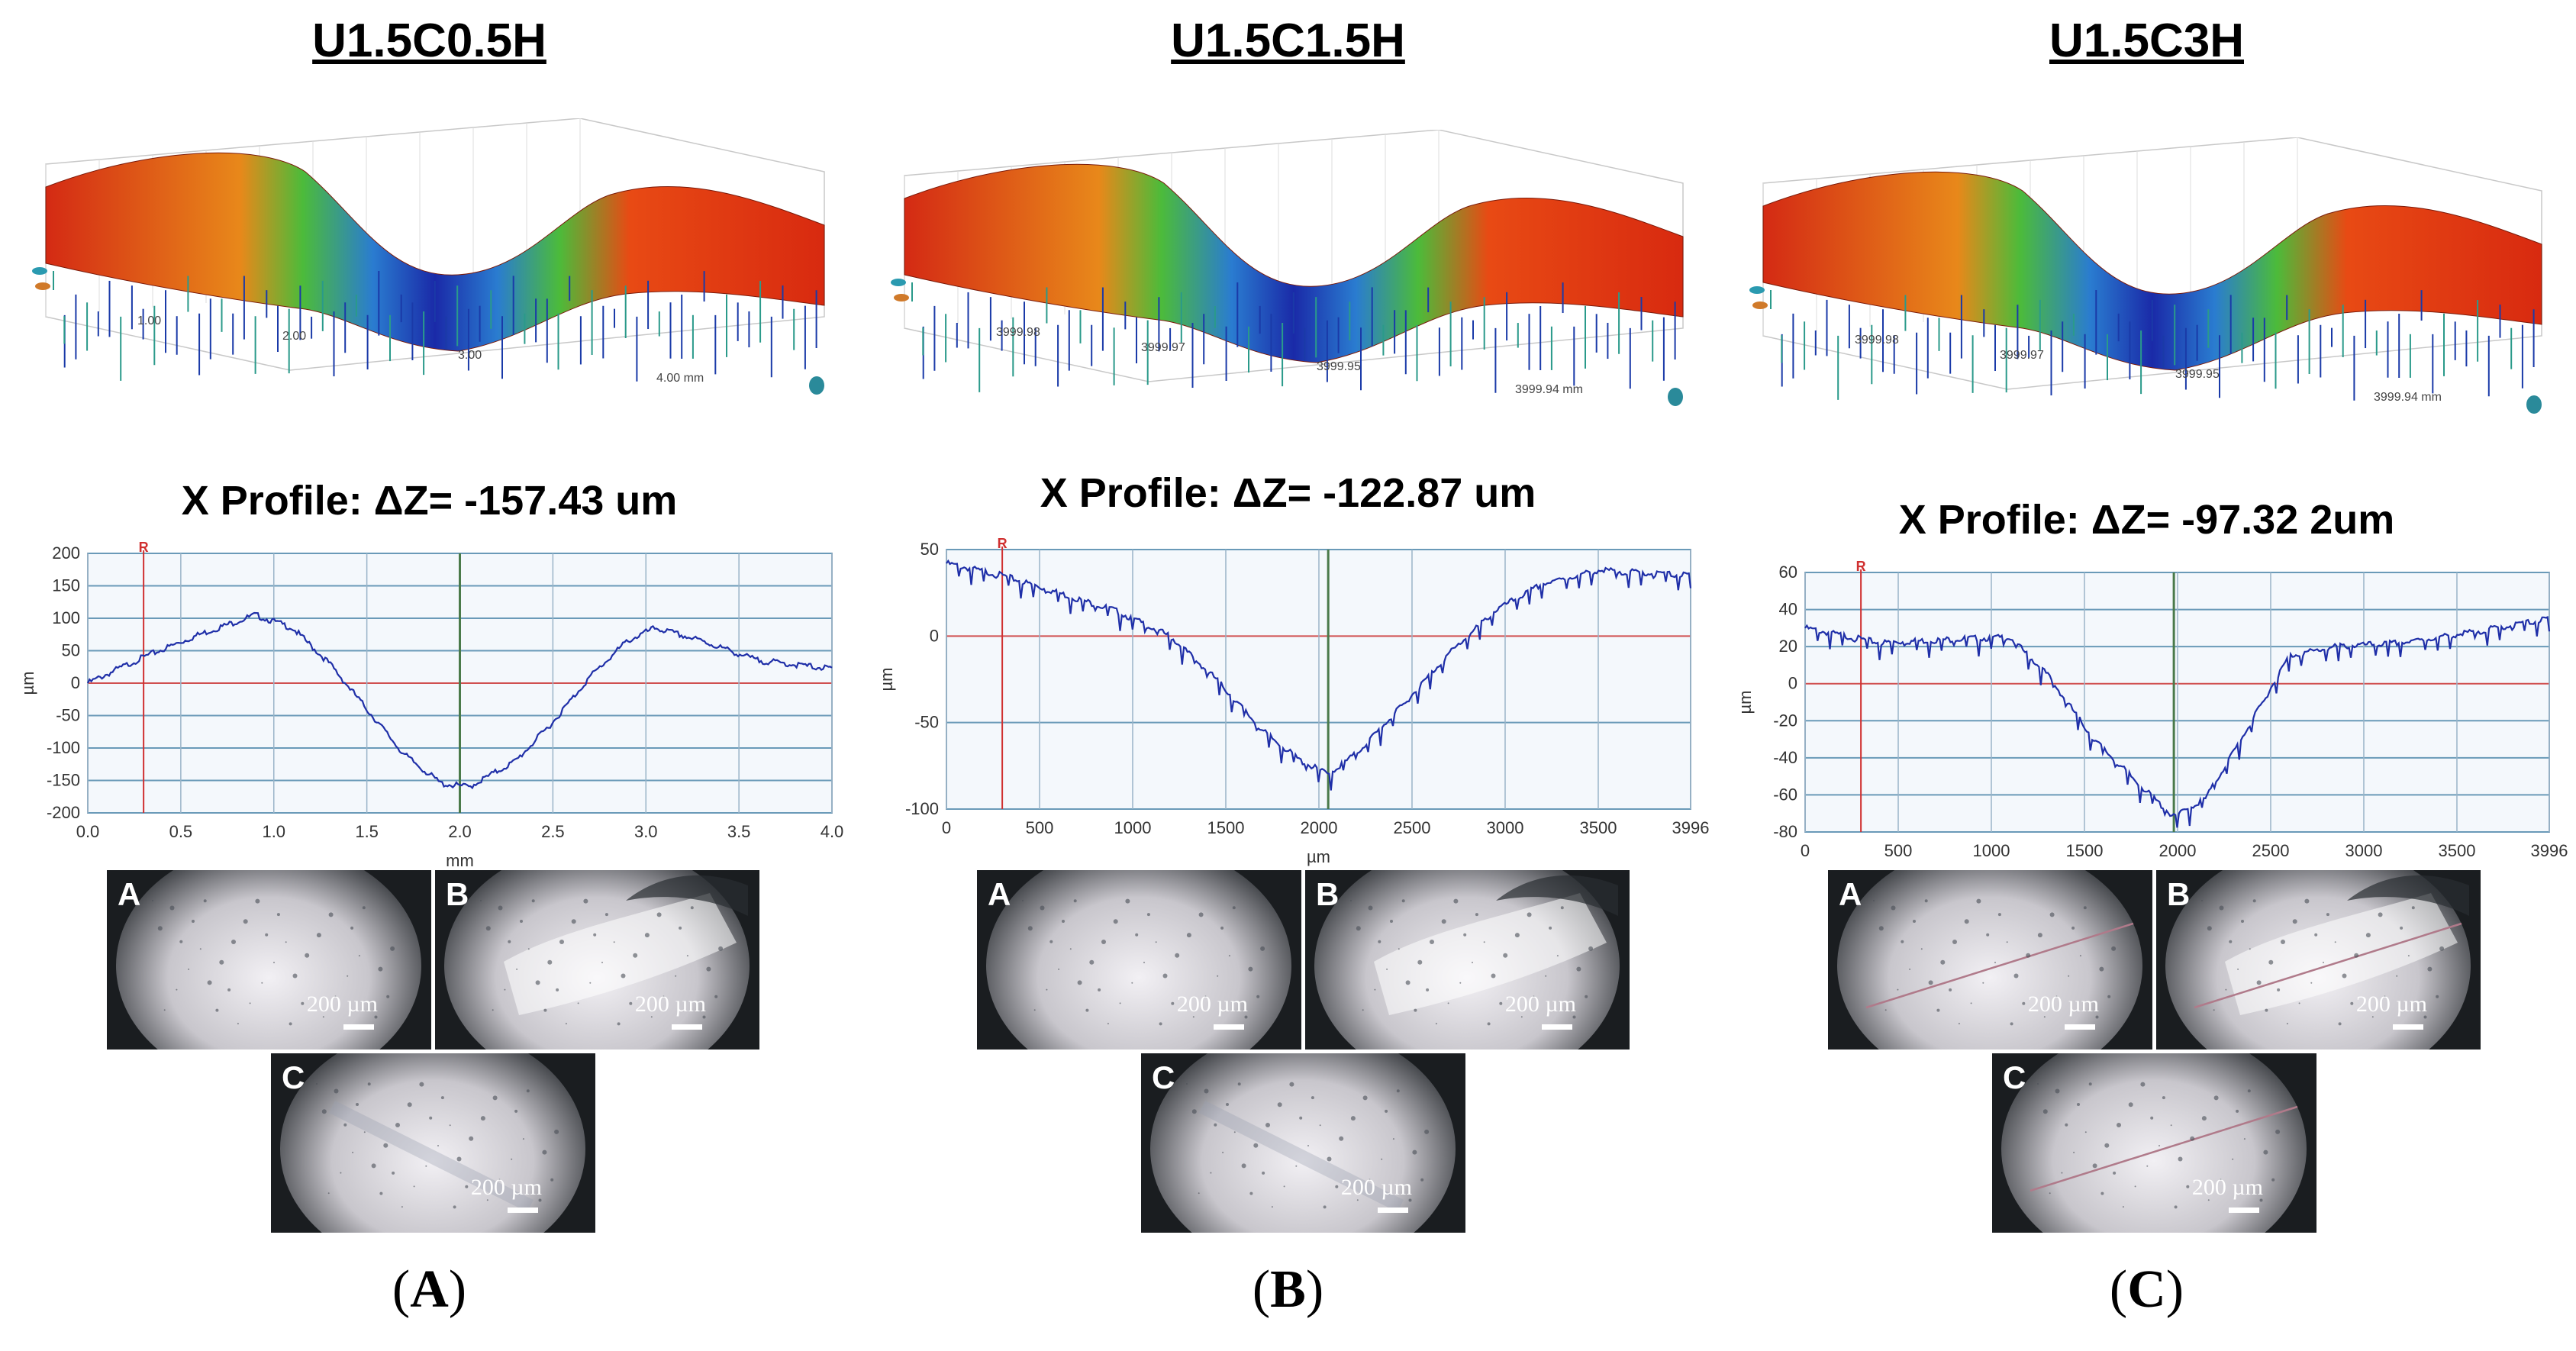 The width and height of the screenshot is (2576, 1351). I want to click on x-tick-label: 0.0, so click(88, 831).